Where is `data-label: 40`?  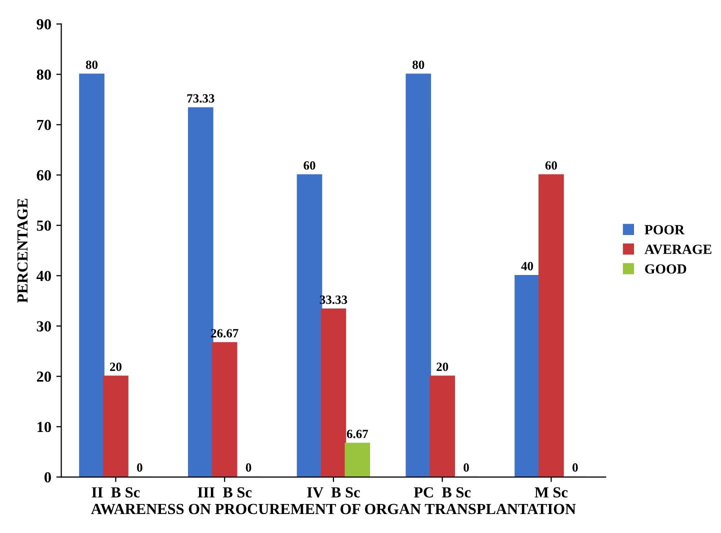 data-label: 40 is located at coordinates (527, 266).